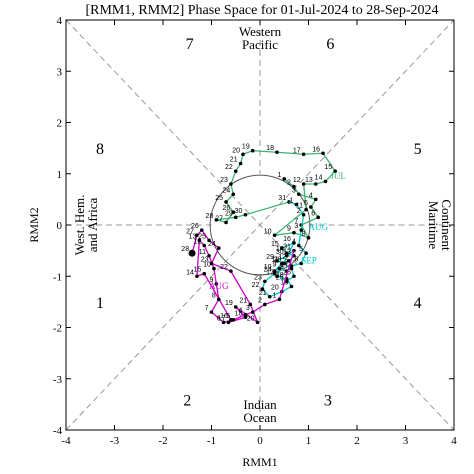 This screenshot has height=474, width=474. I want to click on day-label: 1, so click(279, 175).